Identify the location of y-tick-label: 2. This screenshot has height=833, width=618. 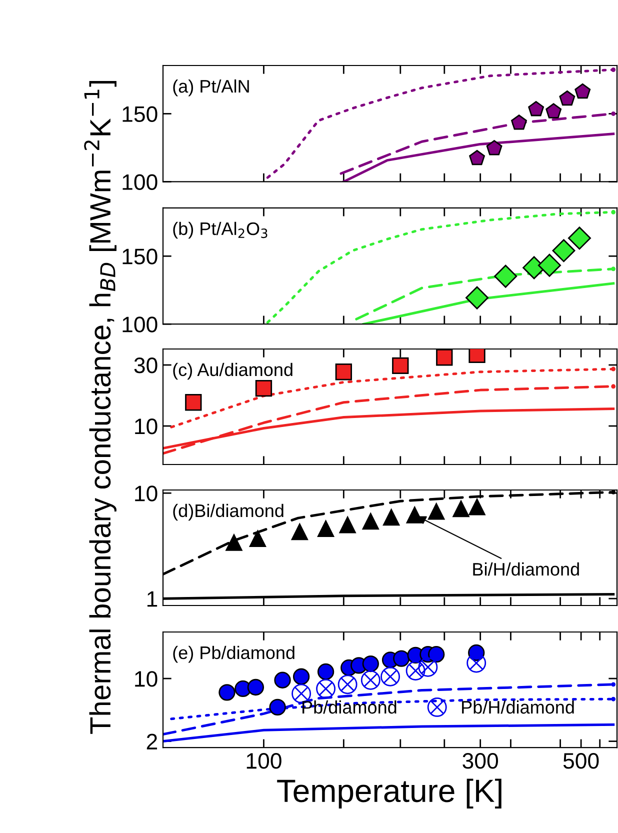
(152, 742).